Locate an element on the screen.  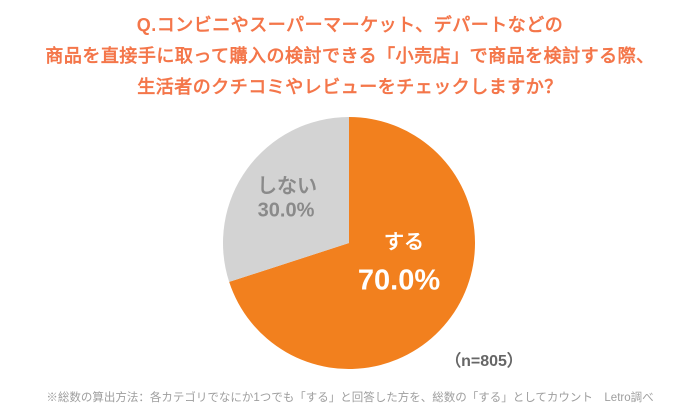
pie-label-shinai: しない is located at coordinates (287, 186).